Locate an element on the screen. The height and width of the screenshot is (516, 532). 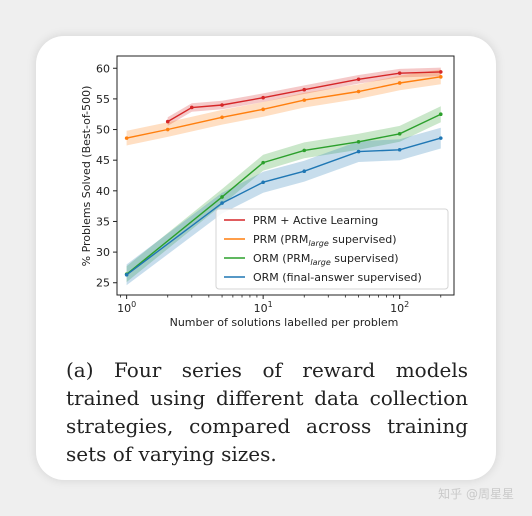
y-tick-label: 60 is located at coordinates (103, 68).